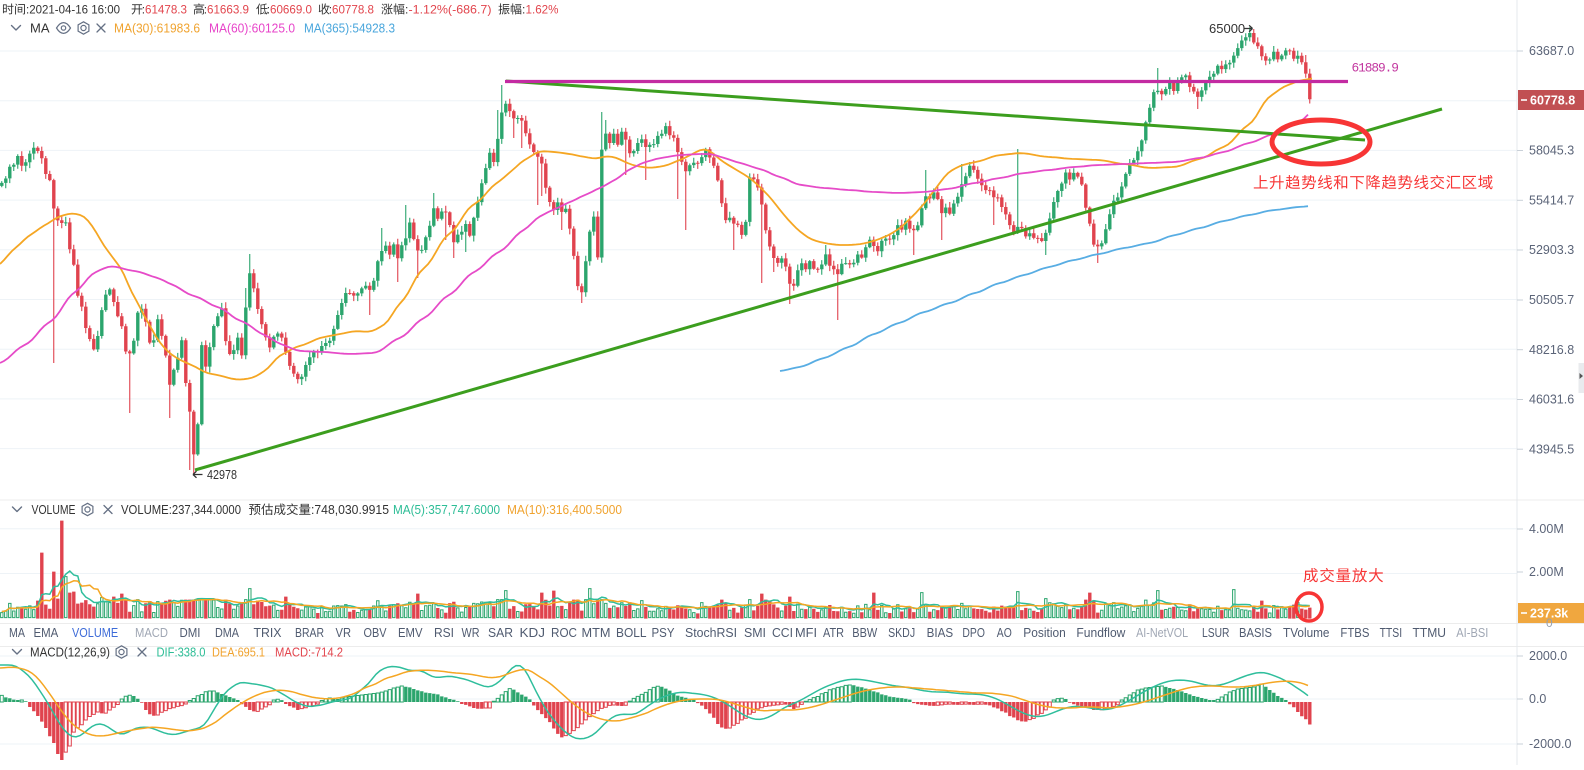 This screenshot has width=1584, height=770. What do you see at coordinates (446, 510) in the screenshot?
I see `svg-text: MA(5):357,747.6000` at bounding box center [446, 510].